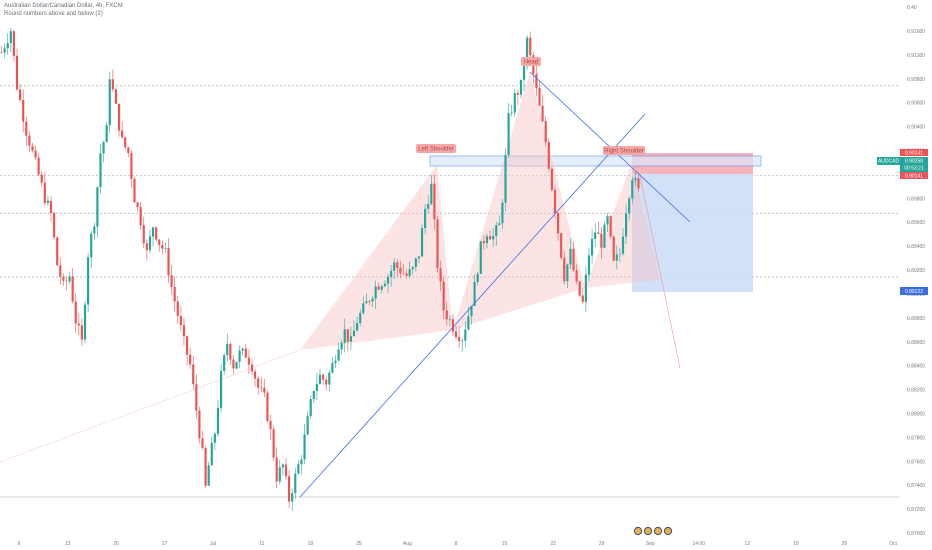  Describe the element at coordinates (660, 272) in the screenshot. I see `target-projection` at that location.